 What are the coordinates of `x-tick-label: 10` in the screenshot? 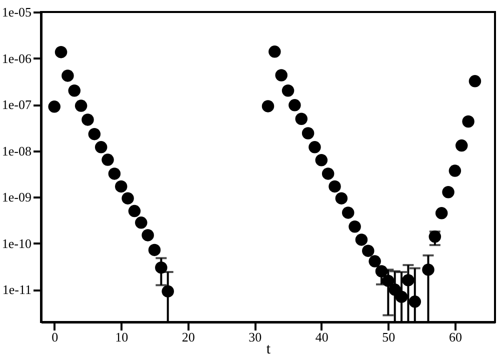 It's located at (121, 337).